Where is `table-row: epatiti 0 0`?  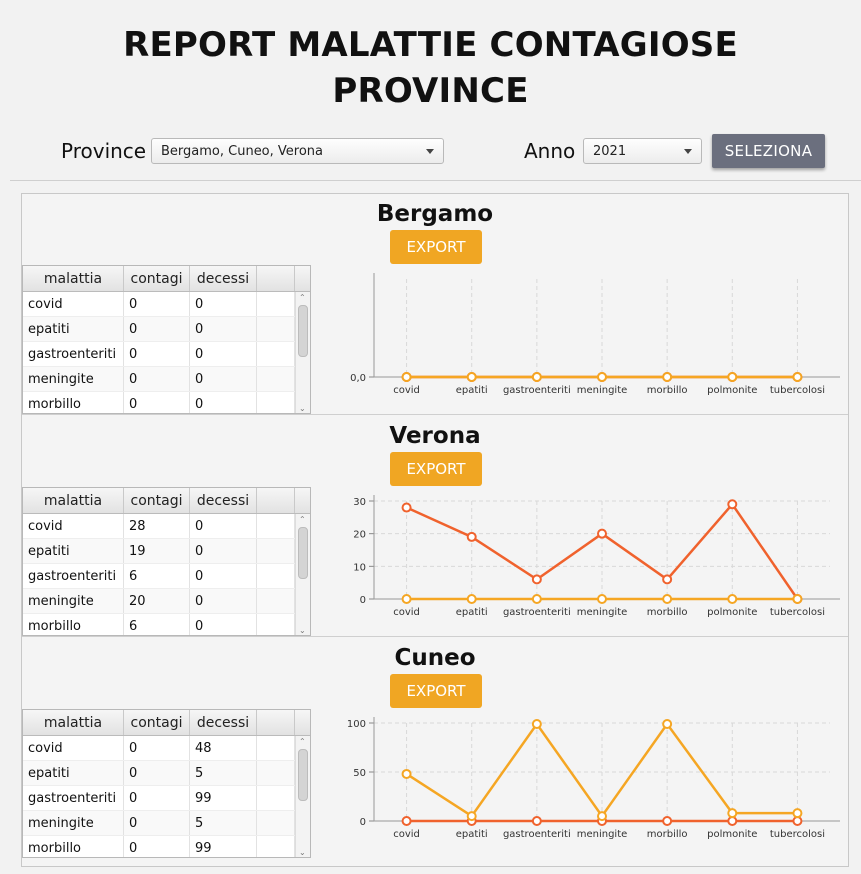 table-row: epatiti 0 0 is located at coordinates (166, 329).